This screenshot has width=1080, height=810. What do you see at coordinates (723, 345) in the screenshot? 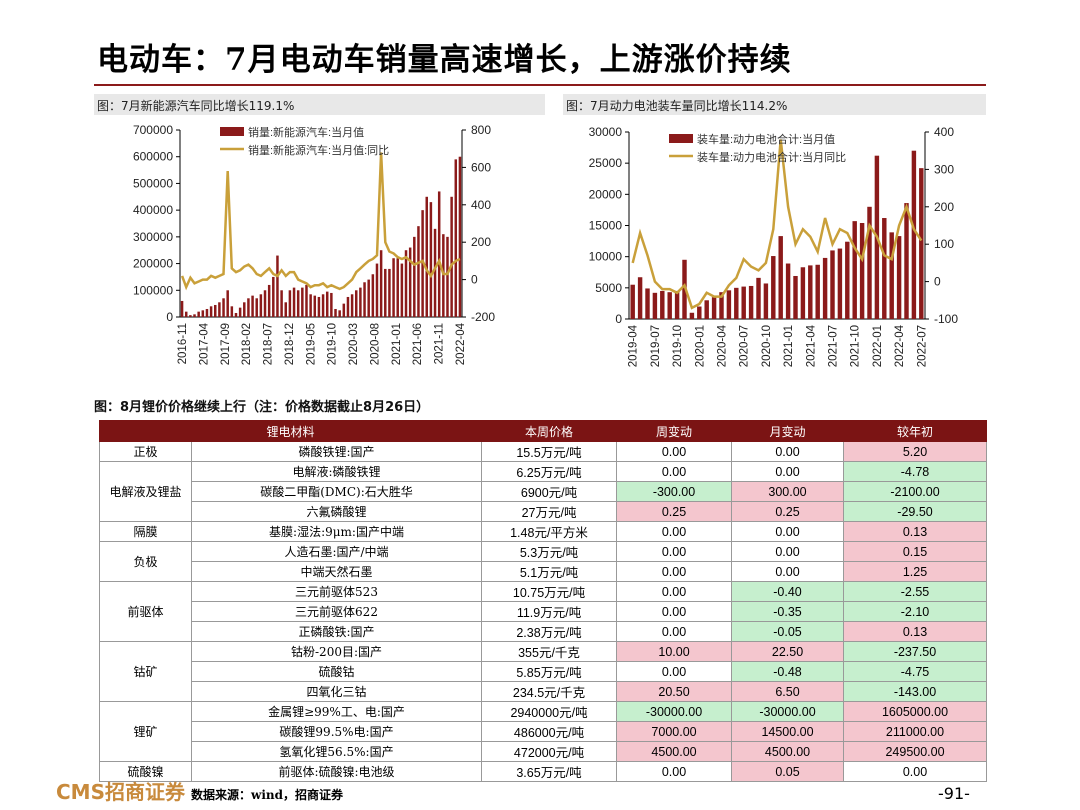
I see `x-tick-label: 2020-04` at bounding box center [723, 345].